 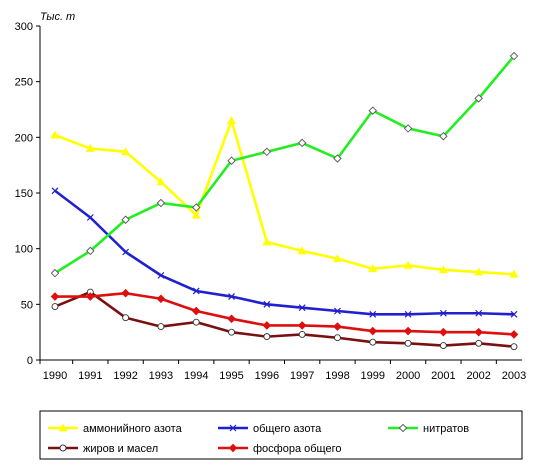 I want to click on legend-label: жиров и масел, so click(x=120, y=449).